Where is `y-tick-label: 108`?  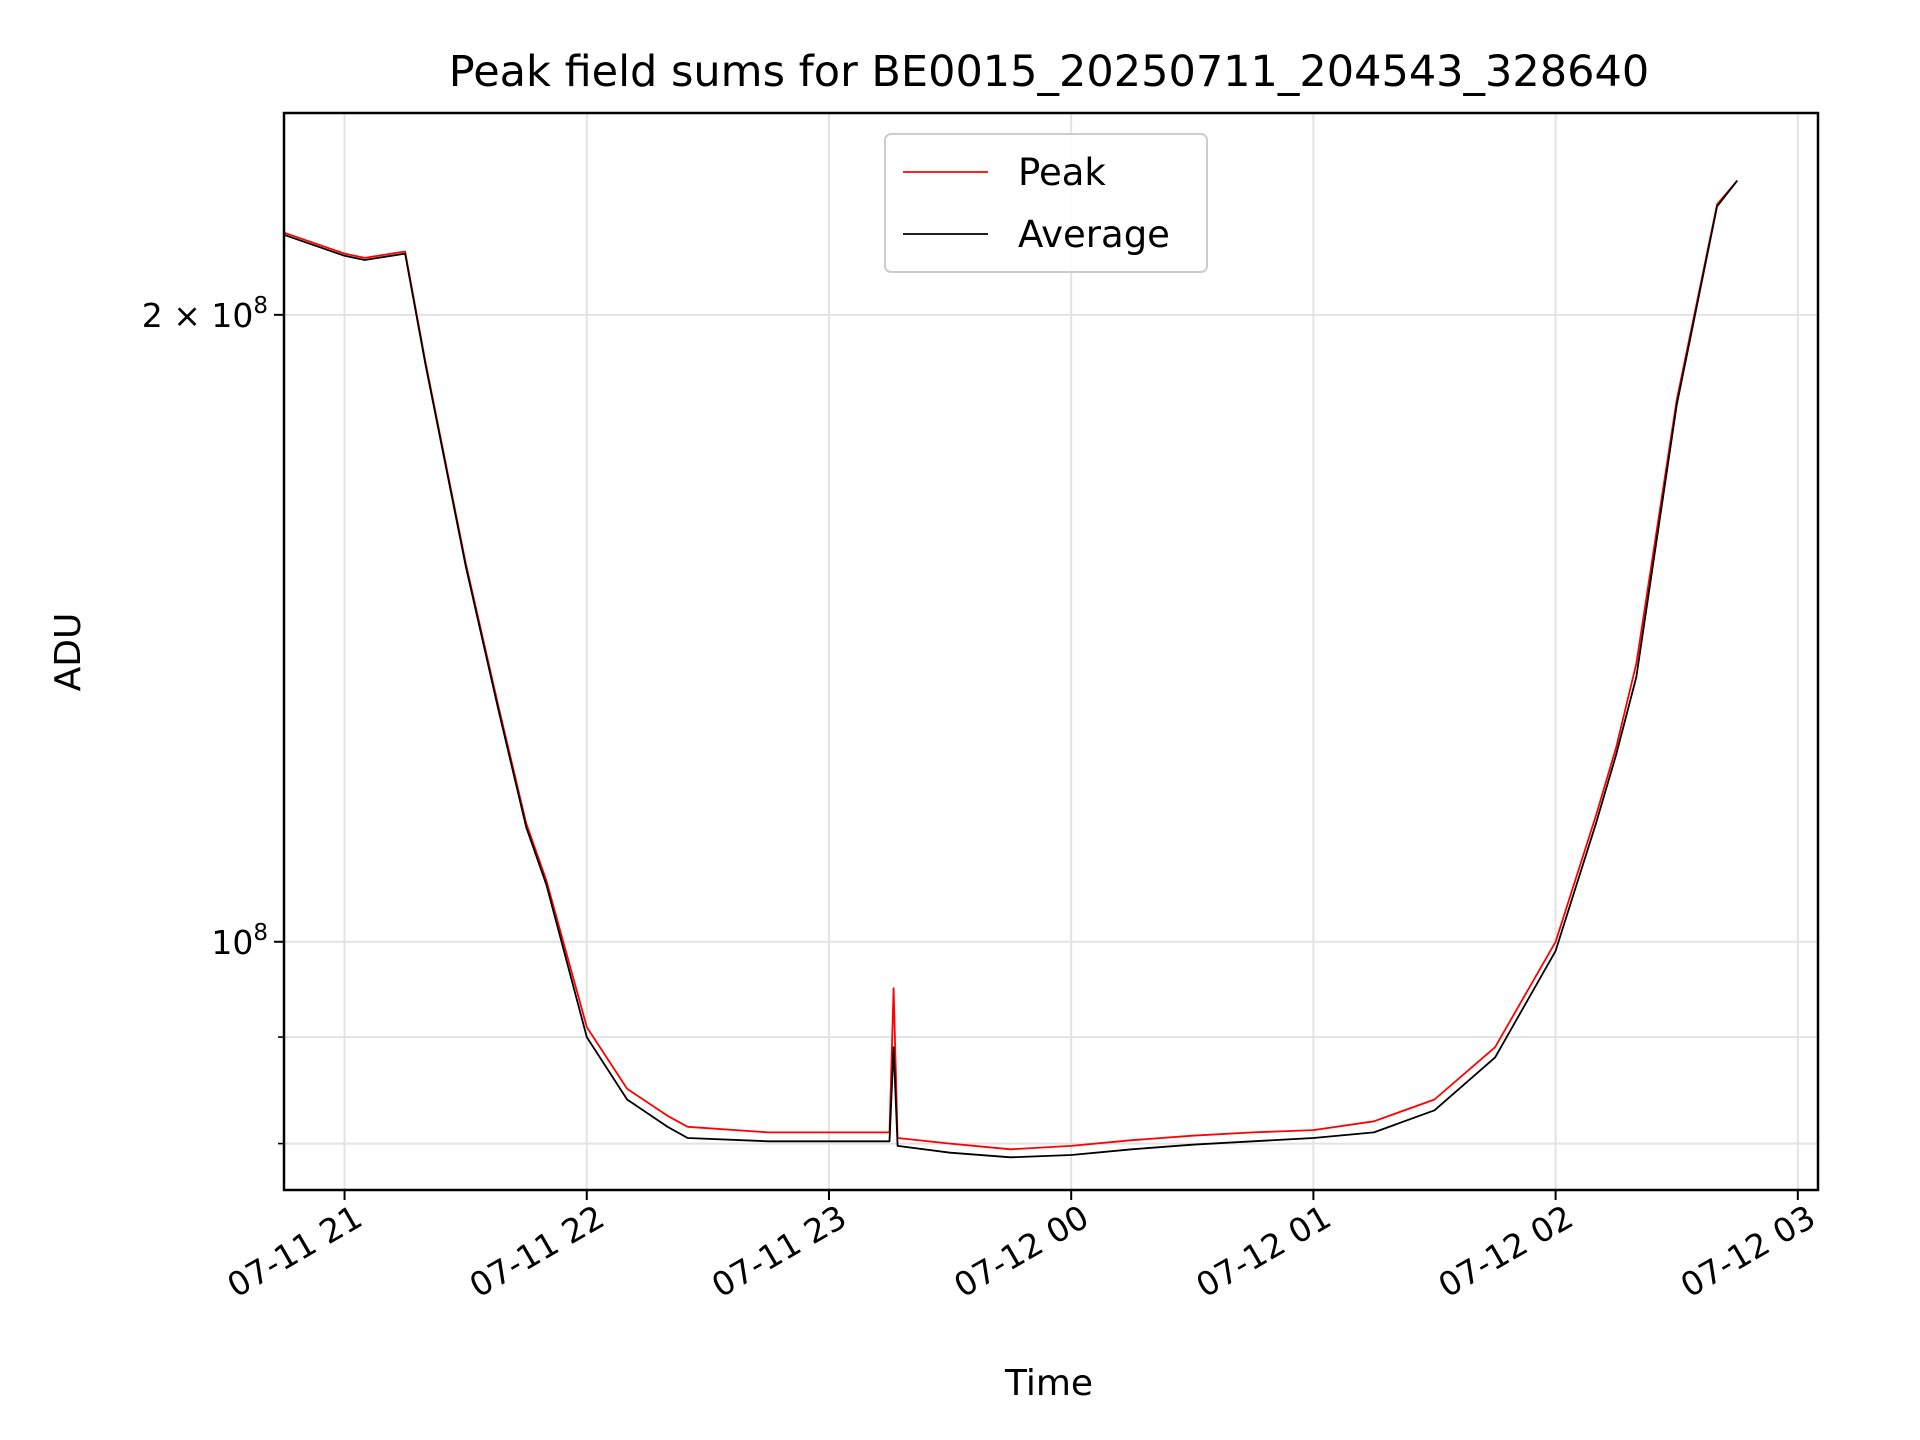
y-tick-label: 108 is located at coordinates (239, 941).